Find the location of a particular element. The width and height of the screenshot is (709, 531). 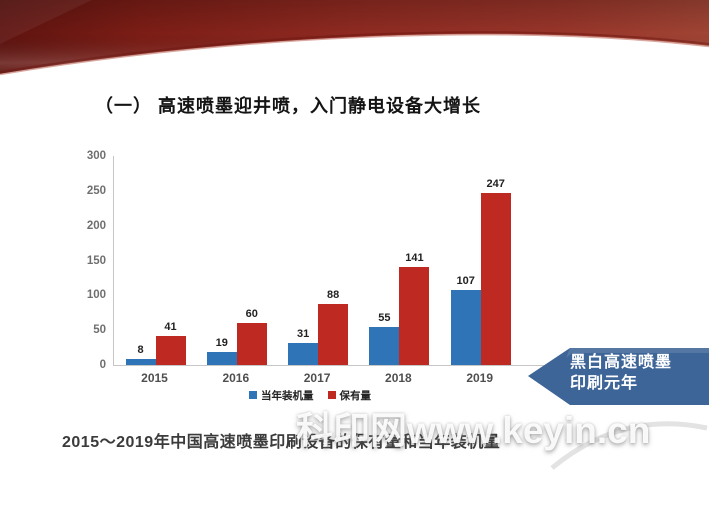

bar-2015-保有量 is located at coordinates (170, 350).